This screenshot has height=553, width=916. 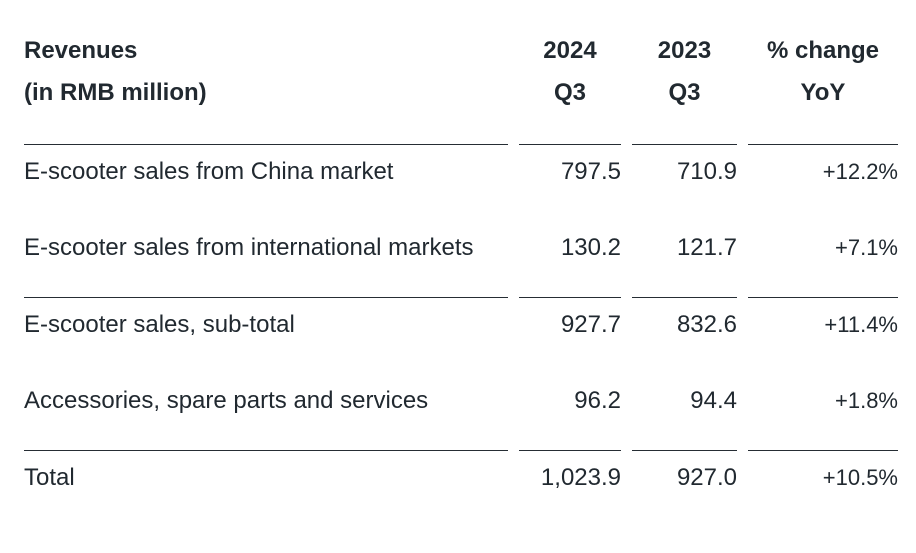 I want to click on value-2023q3: 927.0, so click(x=684, y=481).